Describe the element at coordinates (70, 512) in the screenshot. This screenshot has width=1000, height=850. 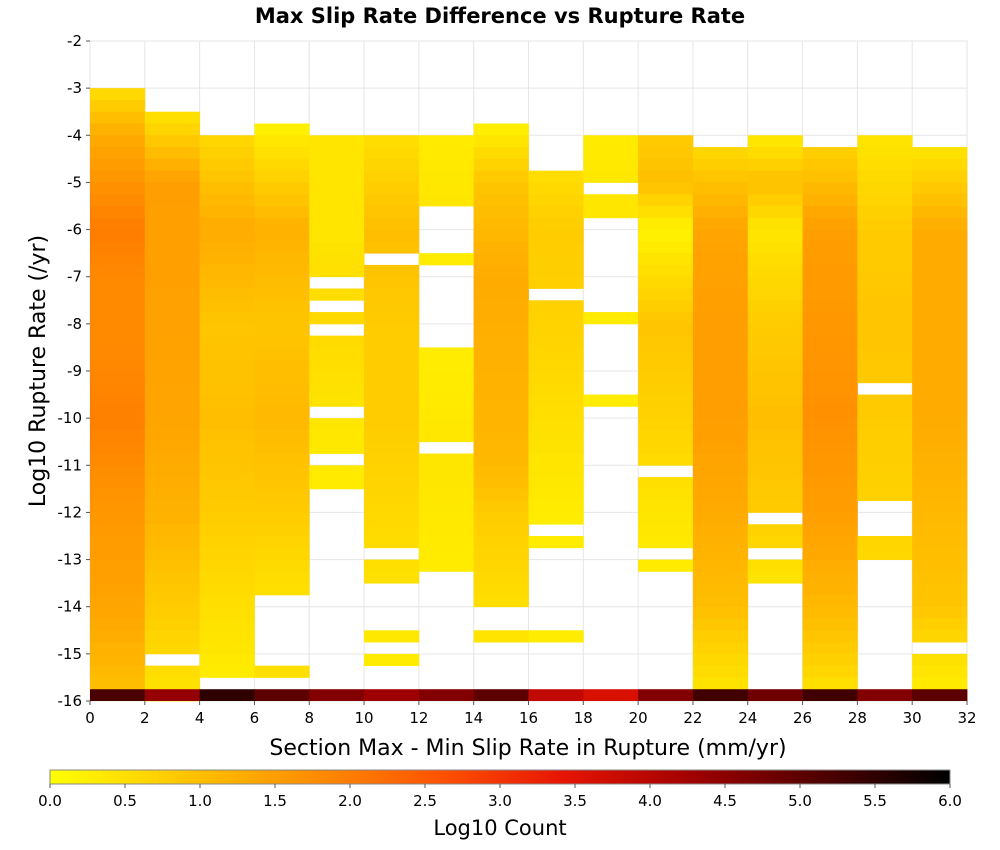
I see `y-tick-label: -12` at that location.